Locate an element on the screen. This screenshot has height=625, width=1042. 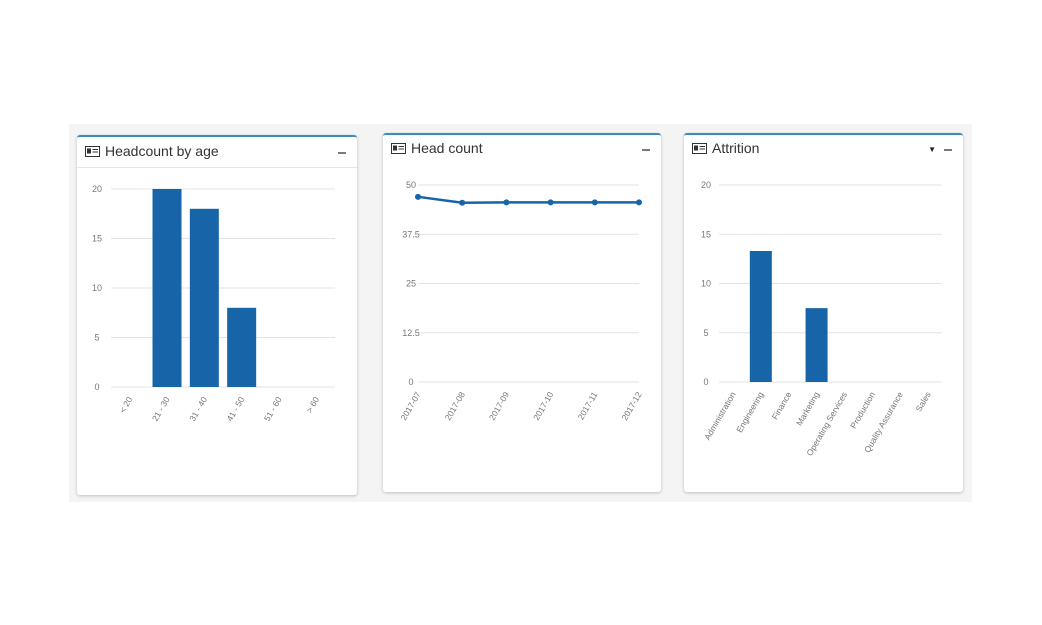
card-header: Attrition ▼ is located at coordinates (823, 150).